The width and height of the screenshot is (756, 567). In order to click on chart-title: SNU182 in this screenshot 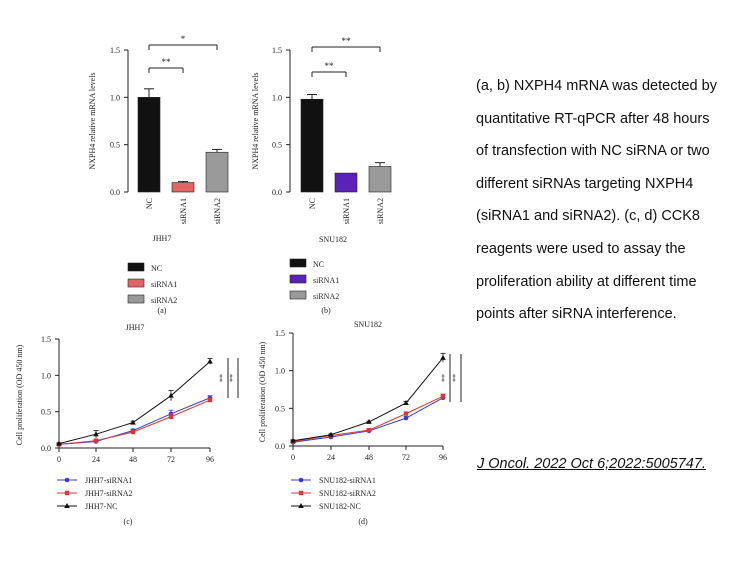, I will do `click(368, 324)`.